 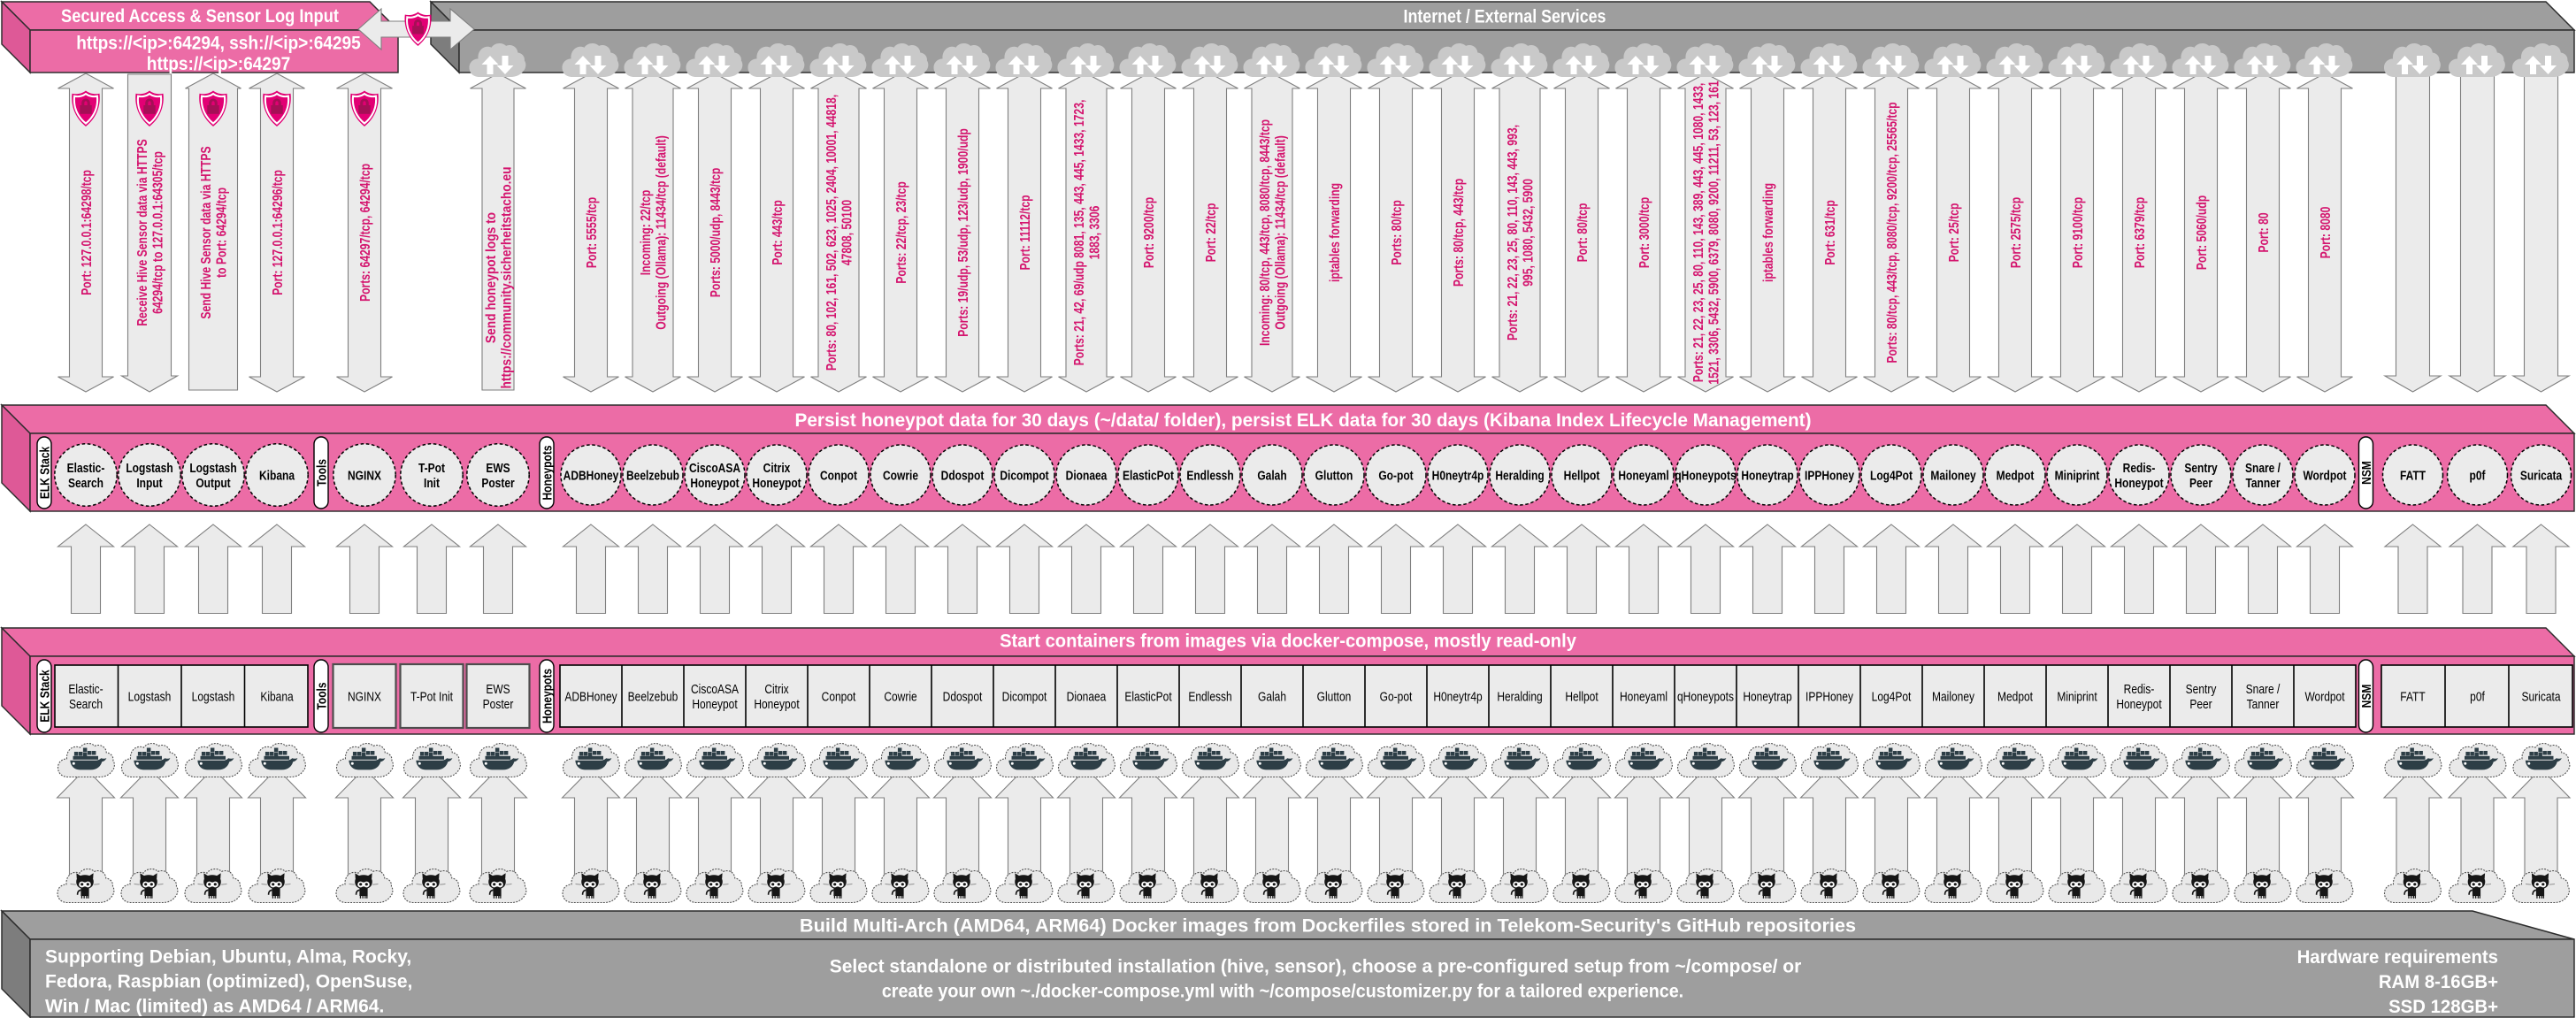 What do you see at coordinates (200, 16) in the screenshot?
I see `svg-text:Secured Access & Sensor Log In: Secured Access & Sensor Log Input` at bounding box center [200, 16].